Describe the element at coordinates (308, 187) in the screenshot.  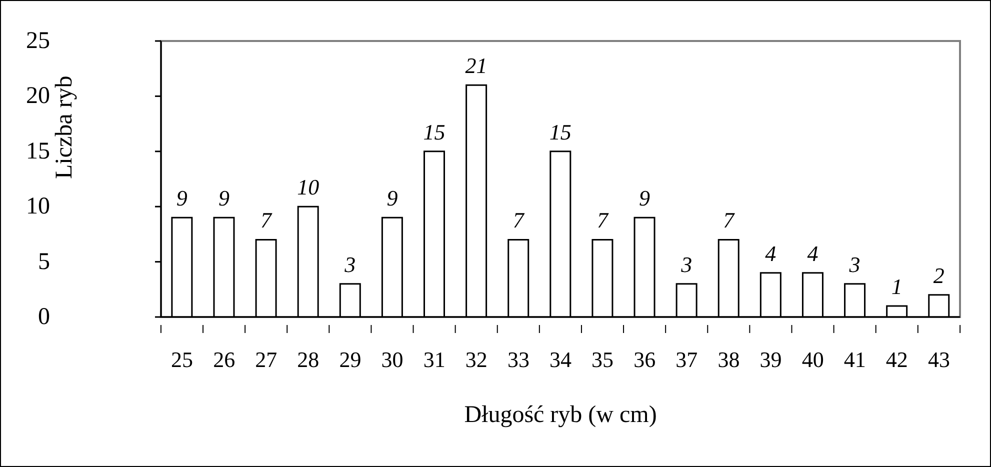
I see `data-label: 10` at that location.